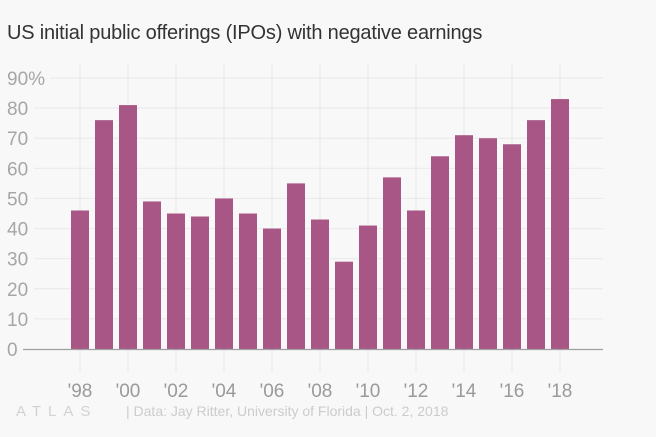 The width and height of the screenshot is (656, 437). I want to click on y-tick-label: 0, so click(12, 350).